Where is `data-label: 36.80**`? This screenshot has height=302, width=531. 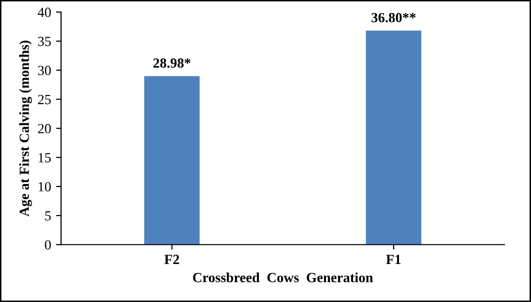 data-label: 36.80** is located at coordinates (394, 17).